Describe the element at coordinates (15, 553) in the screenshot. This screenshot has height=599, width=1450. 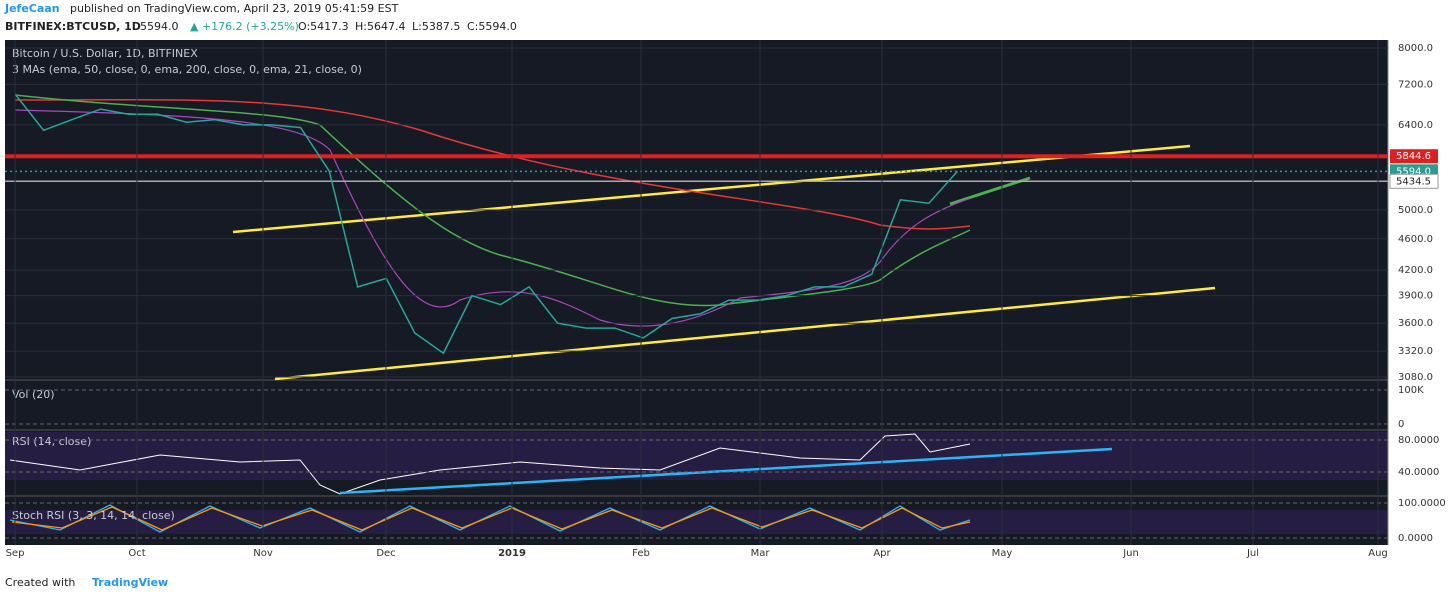
I see `x-tick-label: Sep` at that location.